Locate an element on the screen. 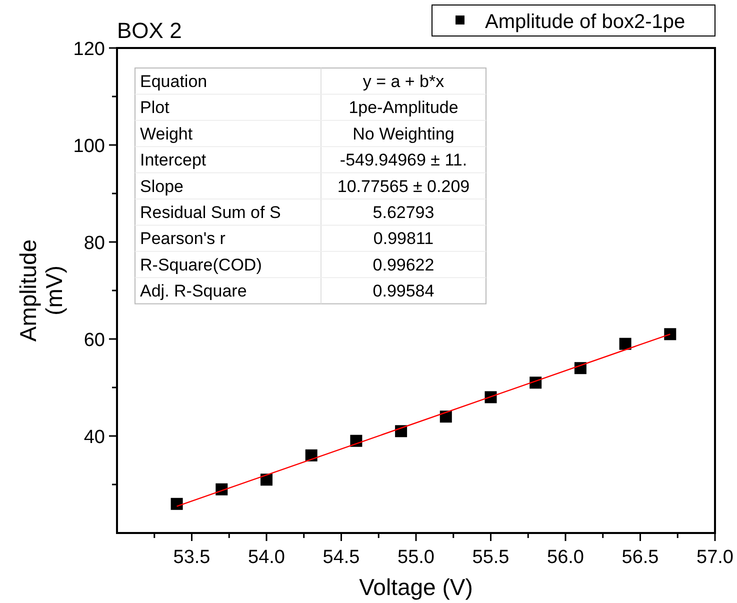  x-tick-label: 57.0 is located at coordinates (715, 557).